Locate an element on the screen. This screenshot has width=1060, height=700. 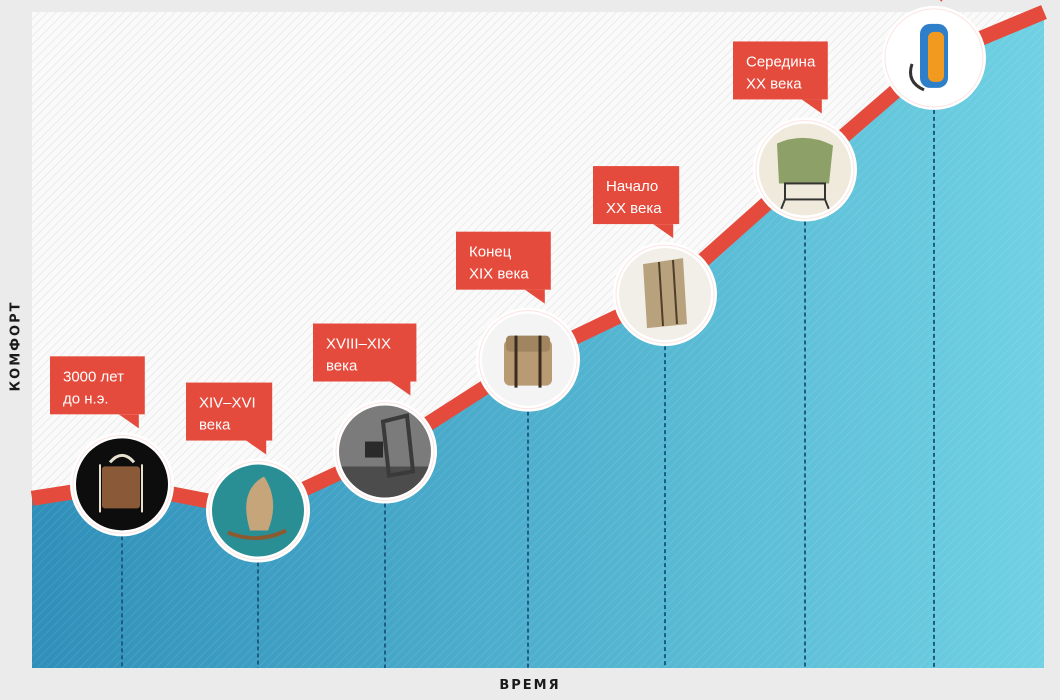
era-label: Начало XX века is located at coordinates (636, 202).